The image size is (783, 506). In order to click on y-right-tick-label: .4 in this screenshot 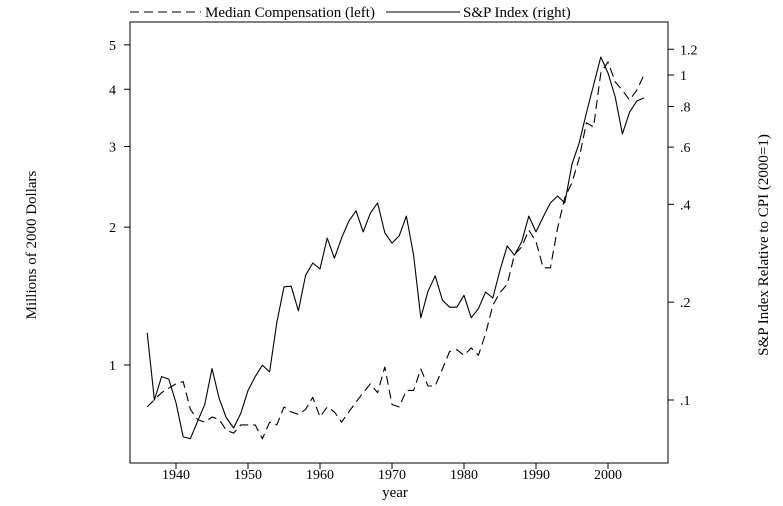, I will do `click(685, 205)`.